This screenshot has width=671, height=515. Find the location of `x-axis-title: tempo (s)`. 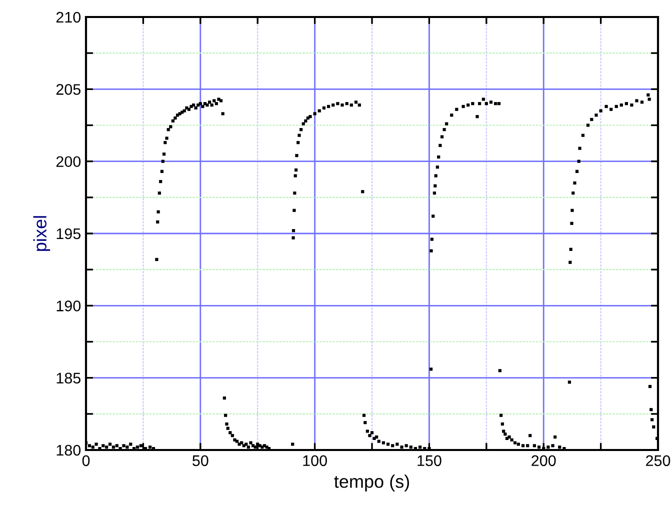

x-axis-title: tempo (s) is located at coordinates (372, 483).